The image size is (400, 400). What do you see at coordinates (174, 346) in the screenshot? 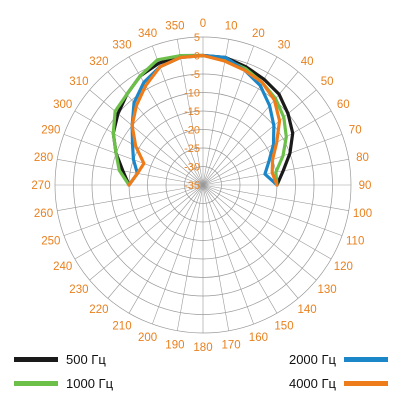
I see `angle-tick-label: 190` at bounding box center [174, 346].